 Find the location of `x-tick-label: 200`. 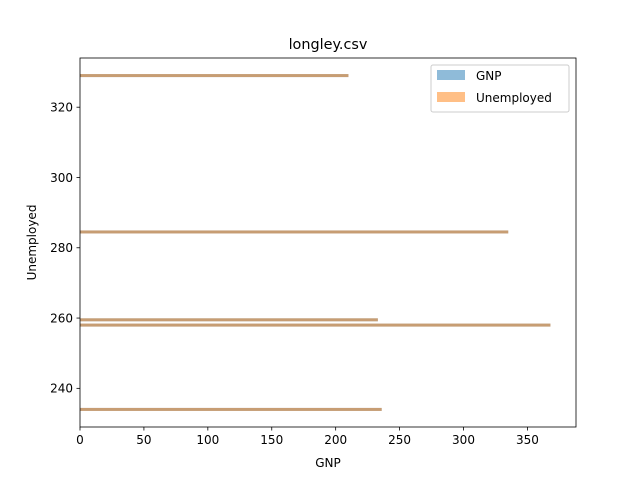

x-tick-label: 200 is located at coordinates (335, 440).